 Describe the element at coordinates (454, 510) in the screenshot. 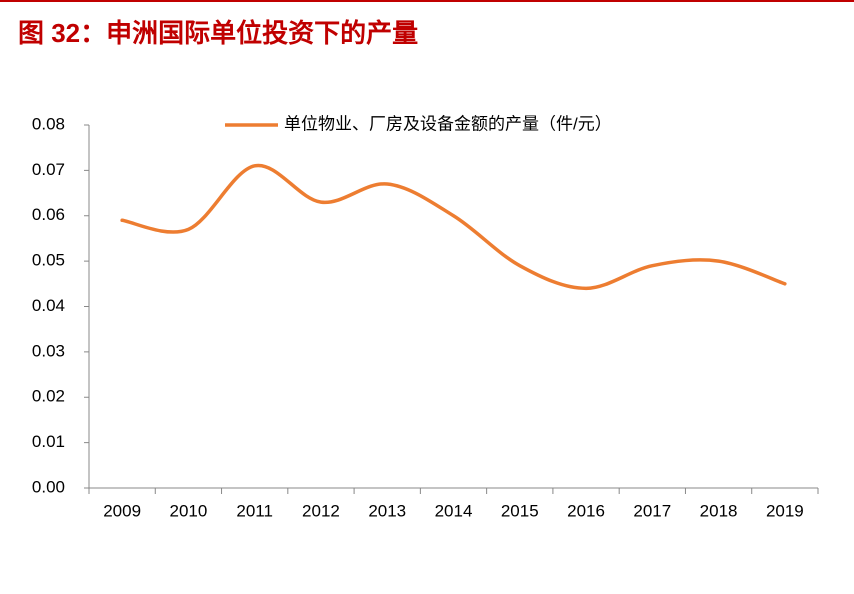

I see `x-tick-label: 2014` at that location.